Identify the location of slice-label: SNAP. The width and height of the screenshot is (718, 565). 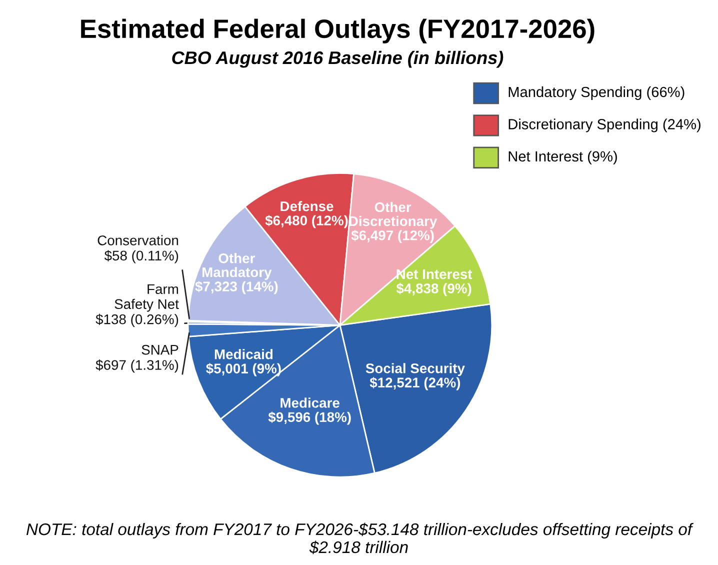
(160, 349).